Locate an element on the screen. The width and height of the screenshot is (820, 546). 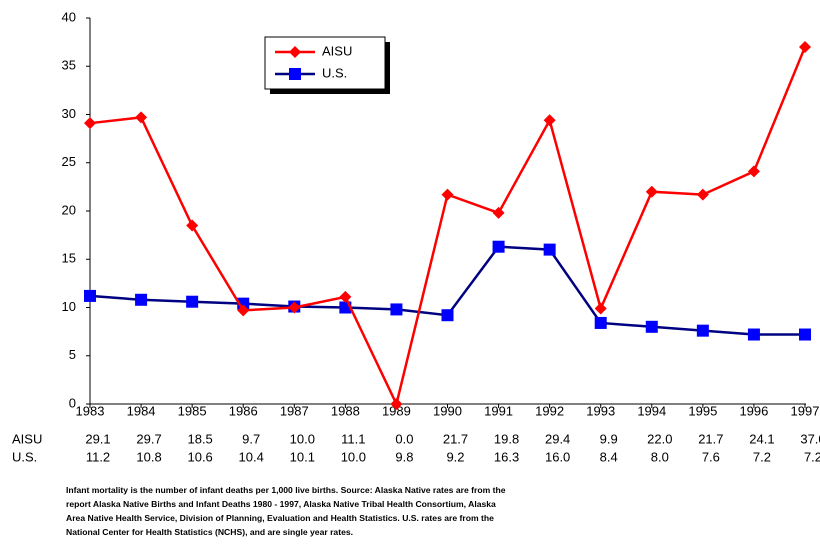
y-tick-label: 40 is located at coordinates (69, 16).